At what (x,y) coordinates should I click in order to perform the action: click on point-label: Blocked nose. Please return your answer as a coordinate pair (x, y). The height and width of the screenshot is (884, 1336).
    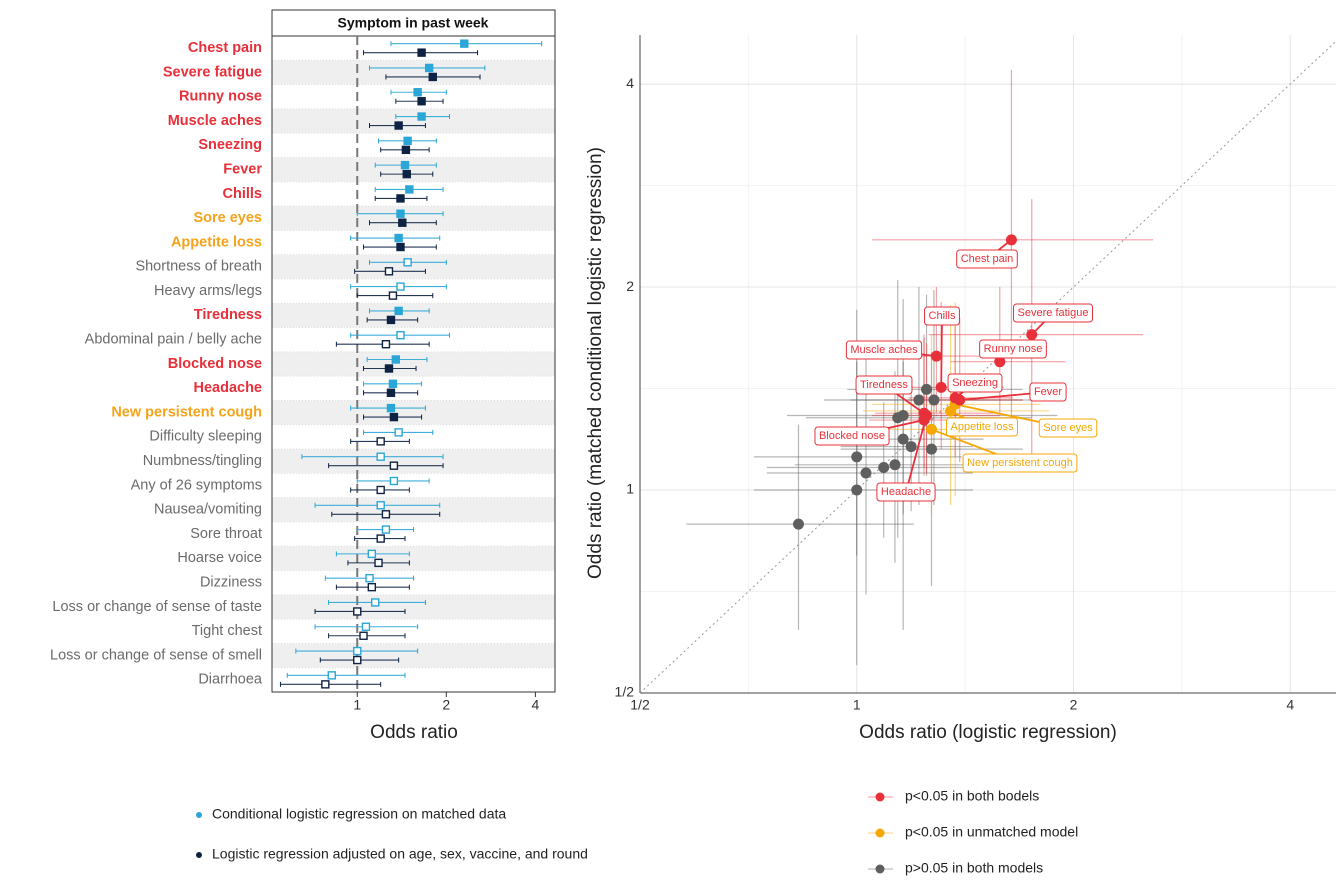
    Looking at the image, I should click on (852, 436).